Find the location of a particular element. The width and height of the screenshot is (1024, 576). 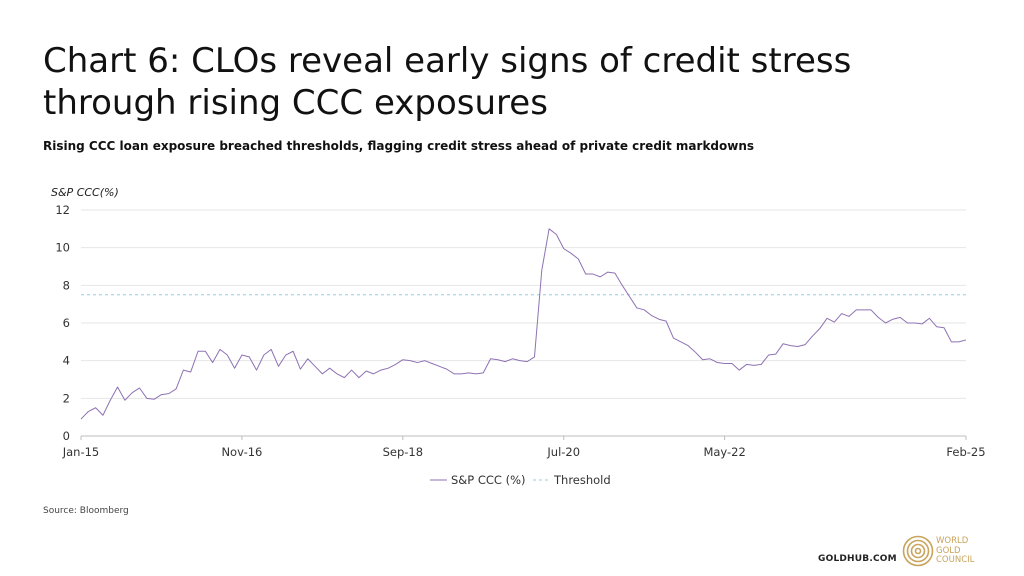

logo-line: COUNCIL is located at coordinates (955, 560).